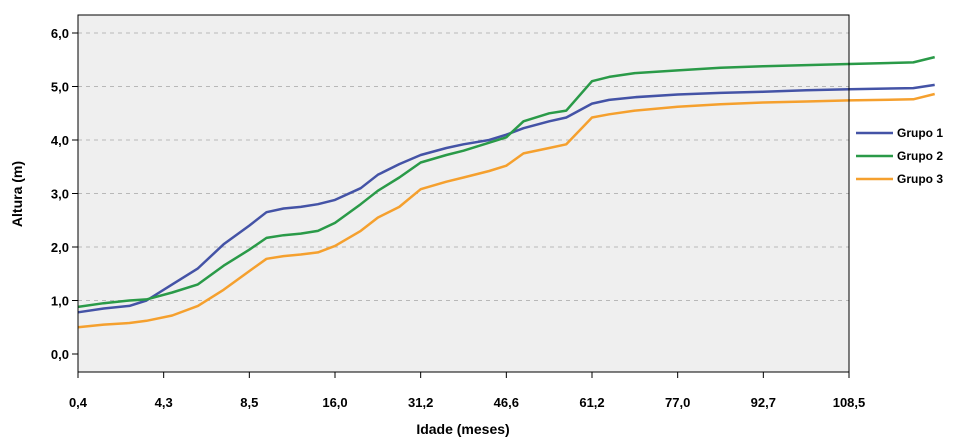  Describe the element at coordinates (17, 194) in the screenshot. I see `y-axis-title: Altura (m)` at that location.